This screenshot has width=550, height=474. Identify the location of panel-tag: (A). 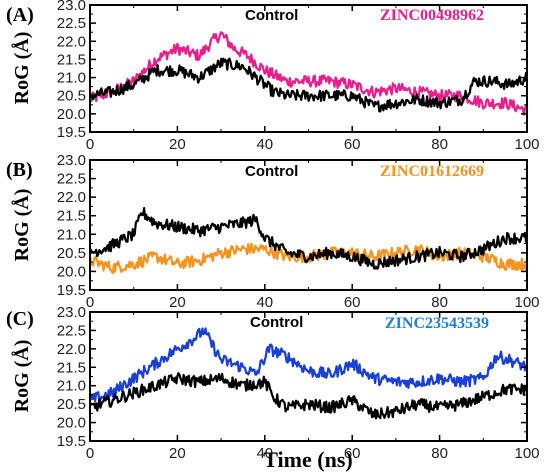
(20, 15).